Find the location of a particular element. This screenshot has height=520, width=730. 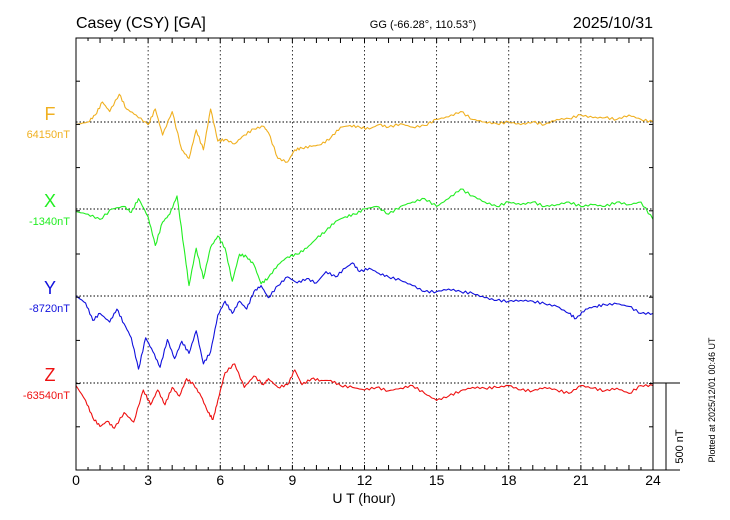

scale-label: 500 nT is located at coordinates (680, 446).